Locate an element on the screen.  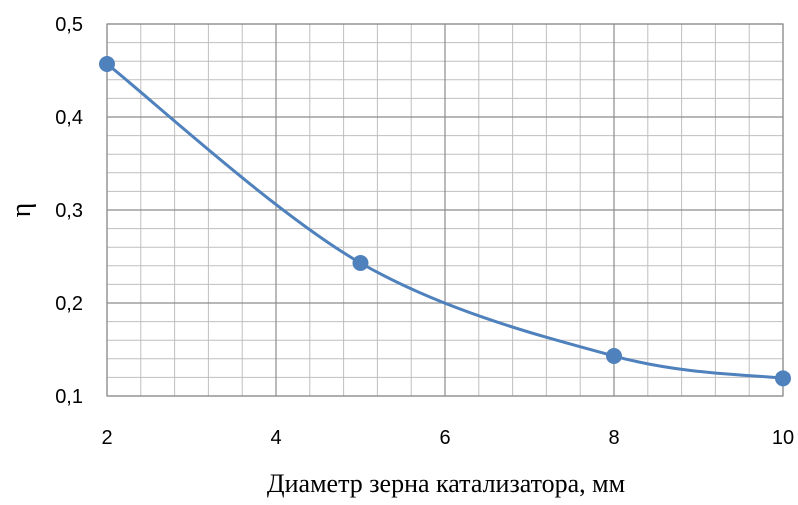
y-tick-labels: 0,1 0,2 0,3 0,4 0,5 is located at coordinates (69, 211).